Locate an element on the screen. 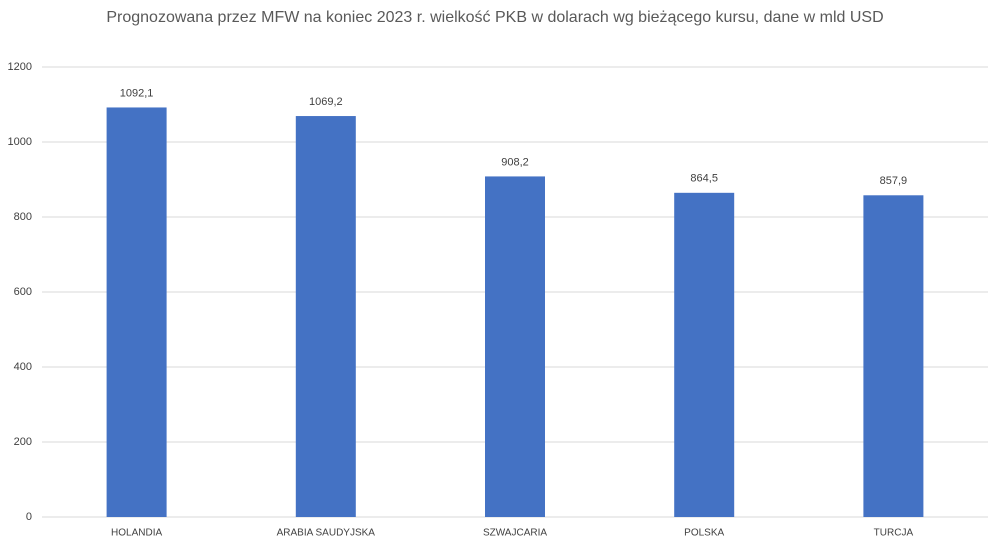 This screenshot has width=989, height=543. value-label: 908,2 is located at coordinates (515, 162).